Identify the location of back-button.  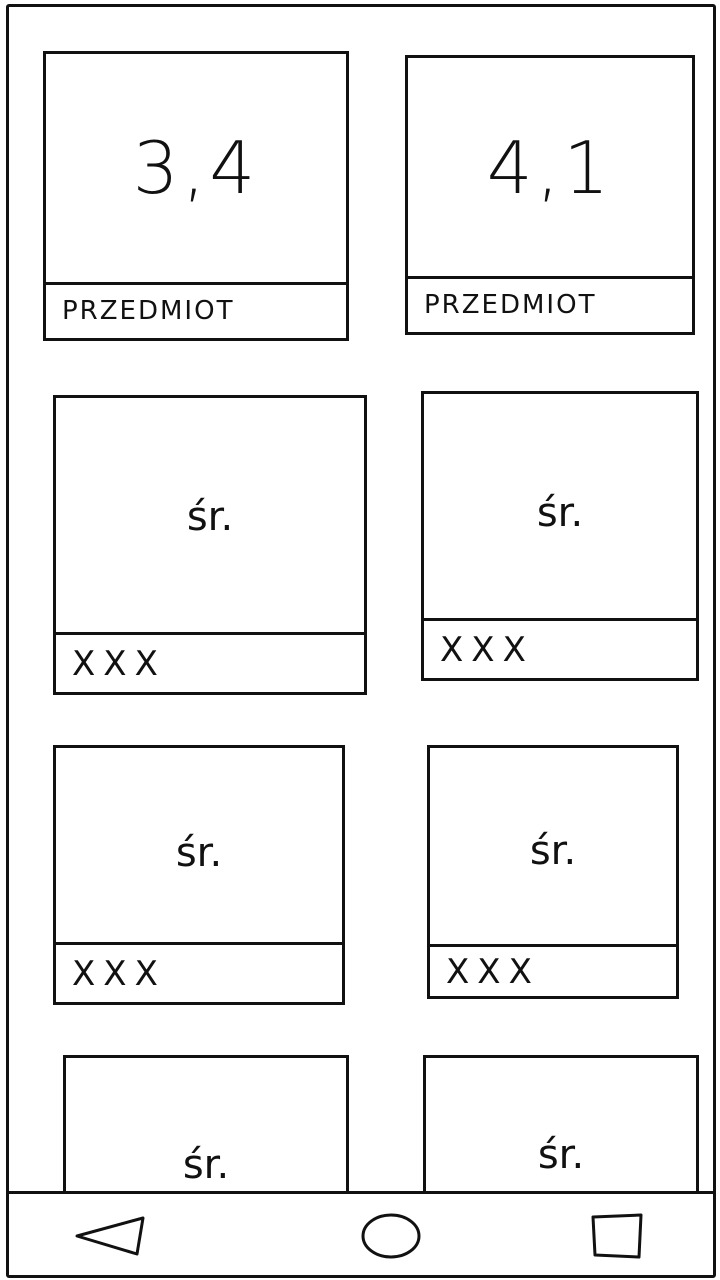
(111, 1234).